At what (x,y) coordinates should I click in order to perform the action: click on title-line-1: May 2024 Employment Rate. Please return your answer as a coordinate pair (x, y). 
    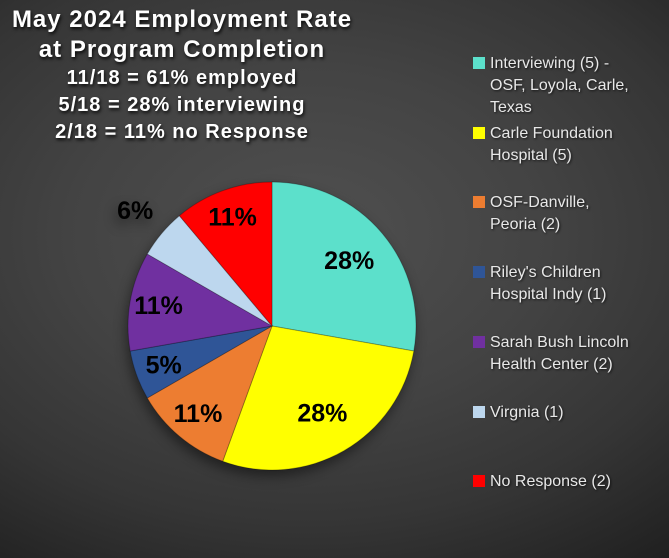
    Looking at the image, I should click on (182, 19).